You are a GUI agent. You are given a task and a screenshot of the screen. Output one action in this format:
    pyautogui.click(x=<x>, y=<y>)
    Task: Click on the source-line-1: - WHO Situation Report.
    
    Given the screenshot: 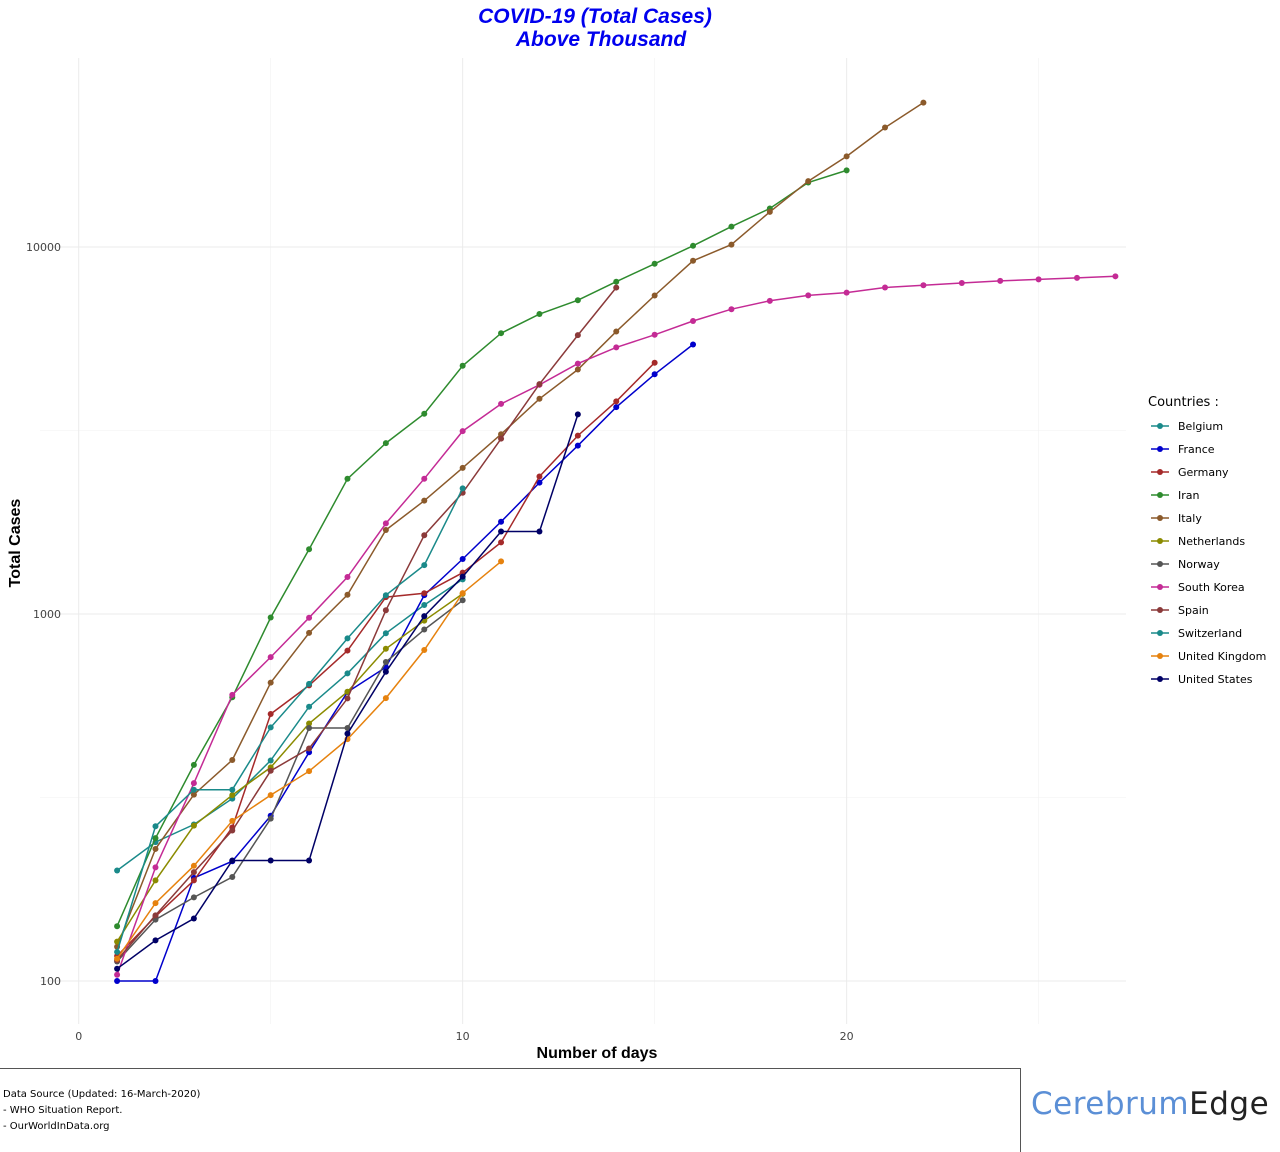 What is the action you would take?
    pyautogui.click(x=63, y=1110)
    